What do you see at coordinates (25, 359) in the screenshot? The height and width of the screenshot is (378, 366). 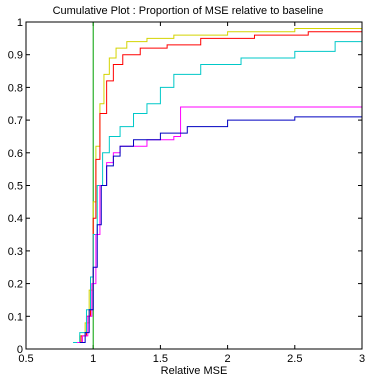 I see `x-tick-label: 0.5` at bounding box center [25, 359].